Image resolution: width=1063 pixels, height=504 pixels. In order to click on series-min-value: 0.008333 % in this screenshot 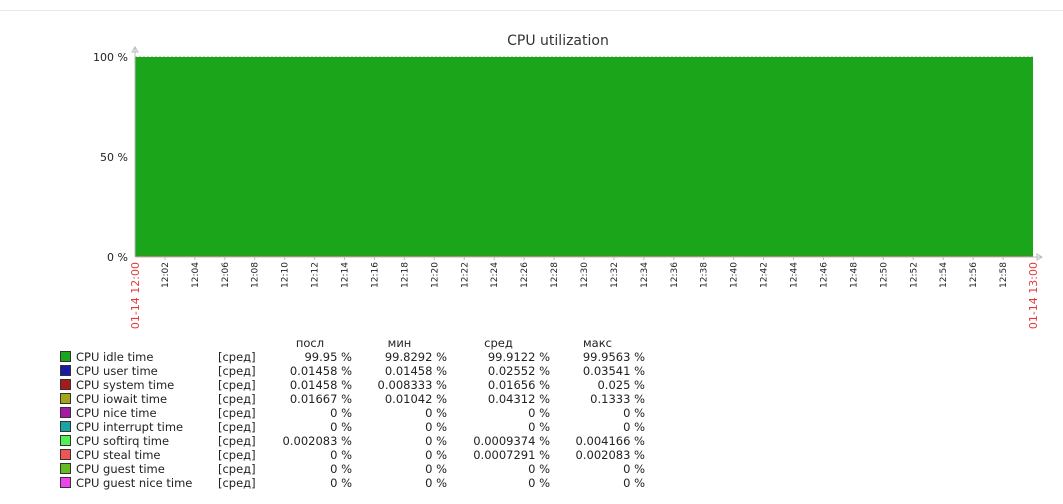, I will do `click(412, 385)`.